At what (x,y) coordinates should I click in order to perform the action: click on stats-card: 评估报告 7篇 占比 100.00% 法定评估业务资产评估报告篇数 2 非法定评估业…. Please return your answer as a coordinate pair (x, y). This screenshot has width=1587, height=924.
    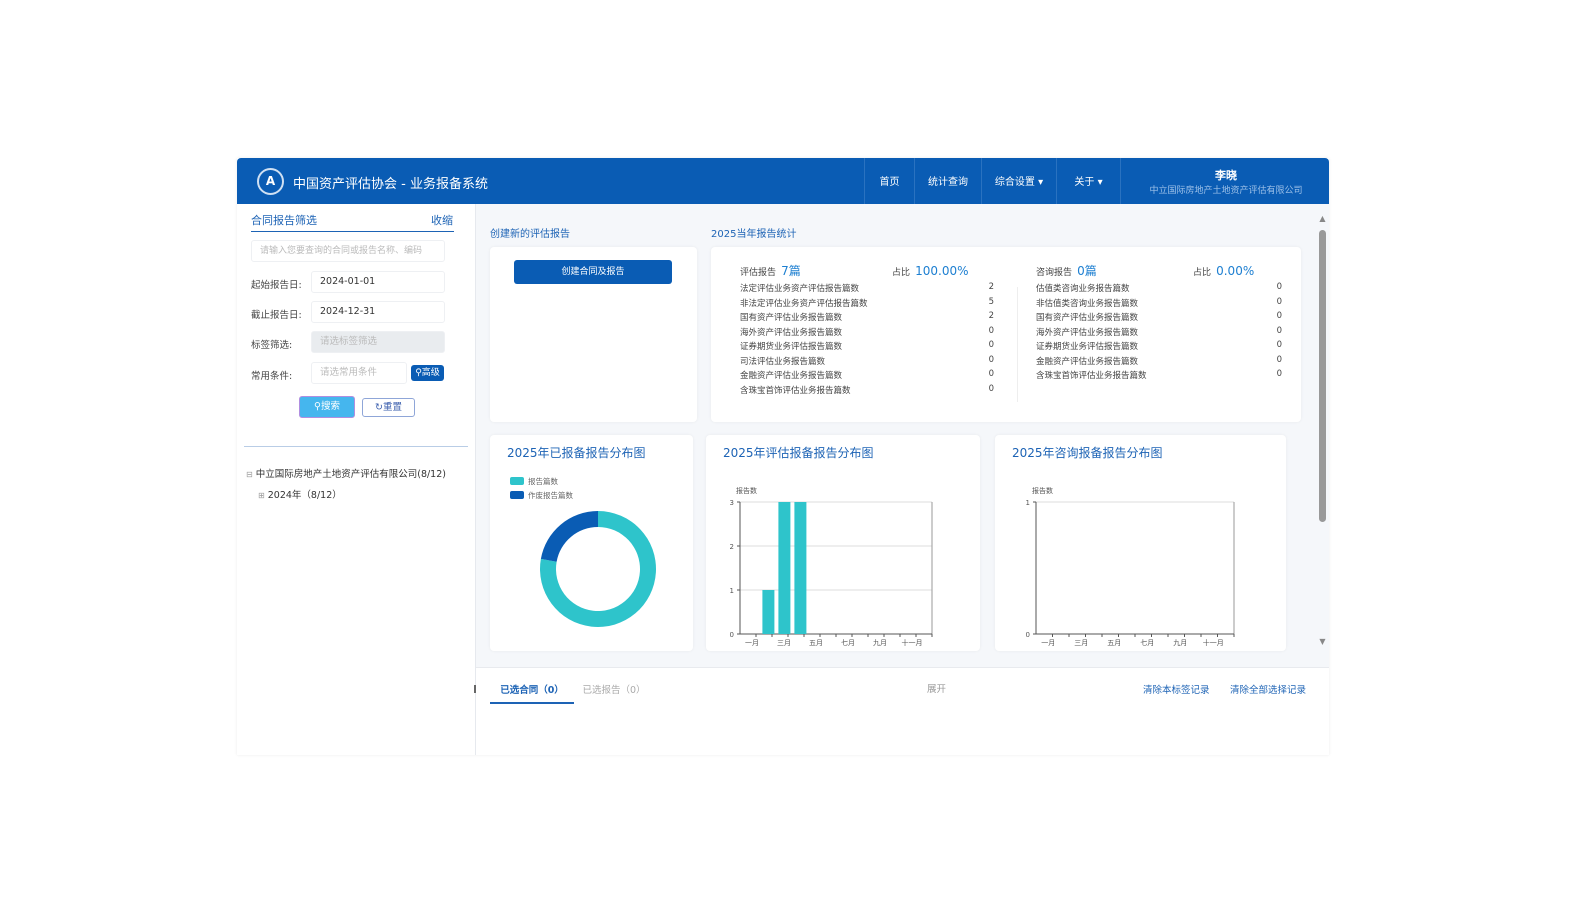
    Looking at the image, I should click on (1006, 334).